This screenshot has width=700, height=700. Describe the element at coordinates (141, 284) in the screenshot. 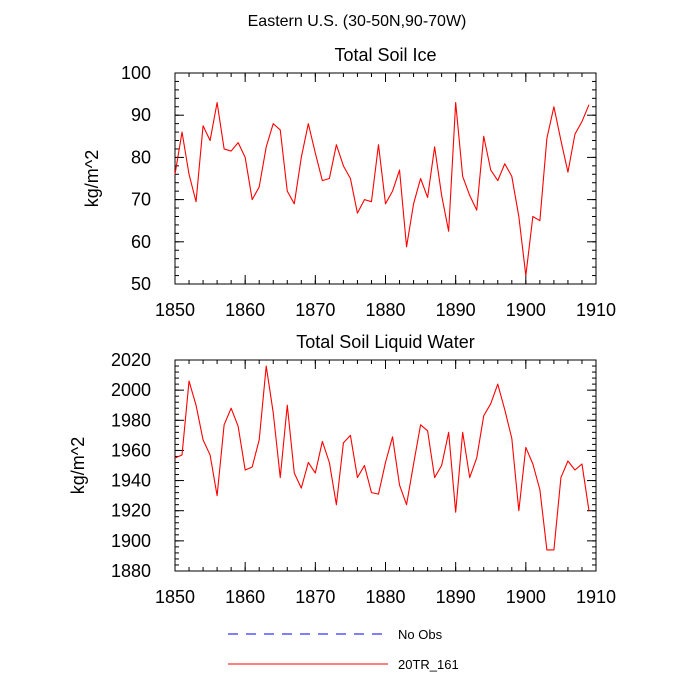

I see `y-tick-label: 50` at that location.